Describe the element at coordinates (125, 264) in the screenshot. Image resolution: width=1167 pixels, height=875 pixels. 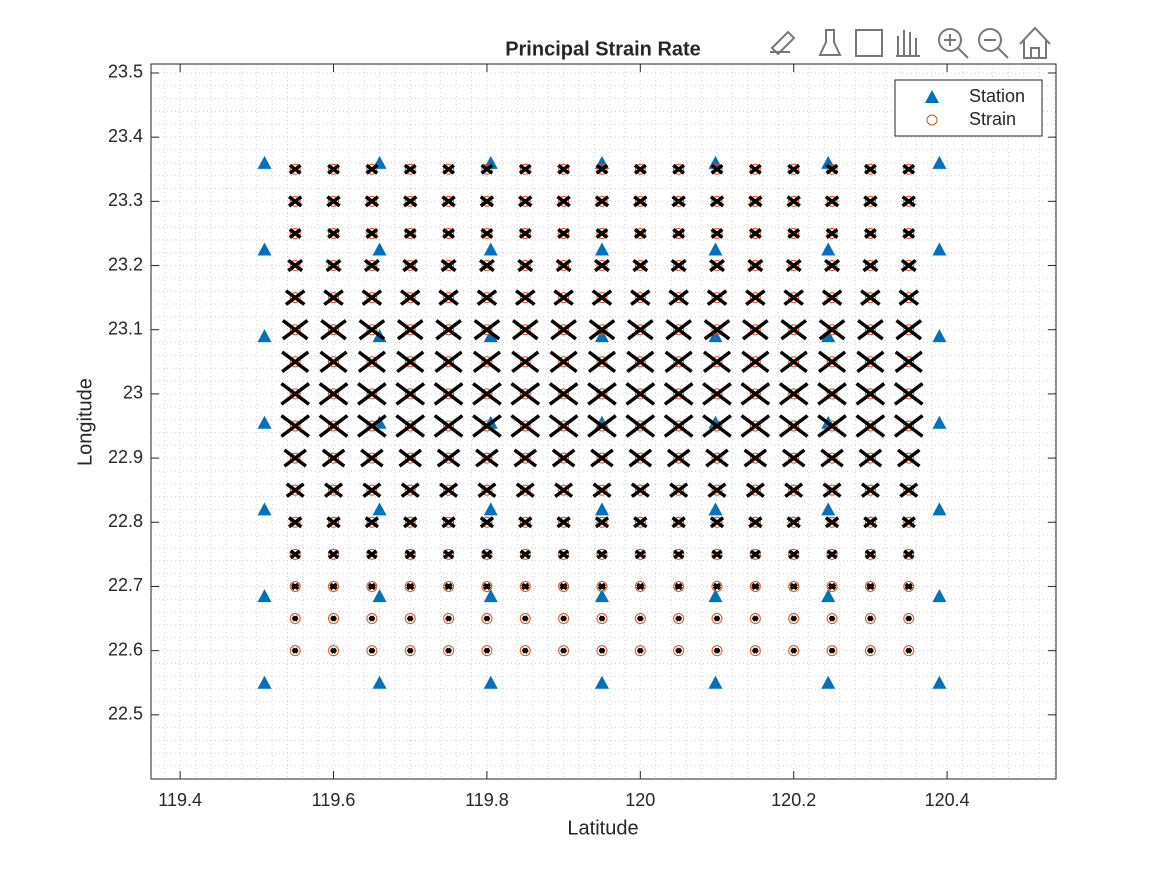
I see `y-tick-label: 23.2` at that location.